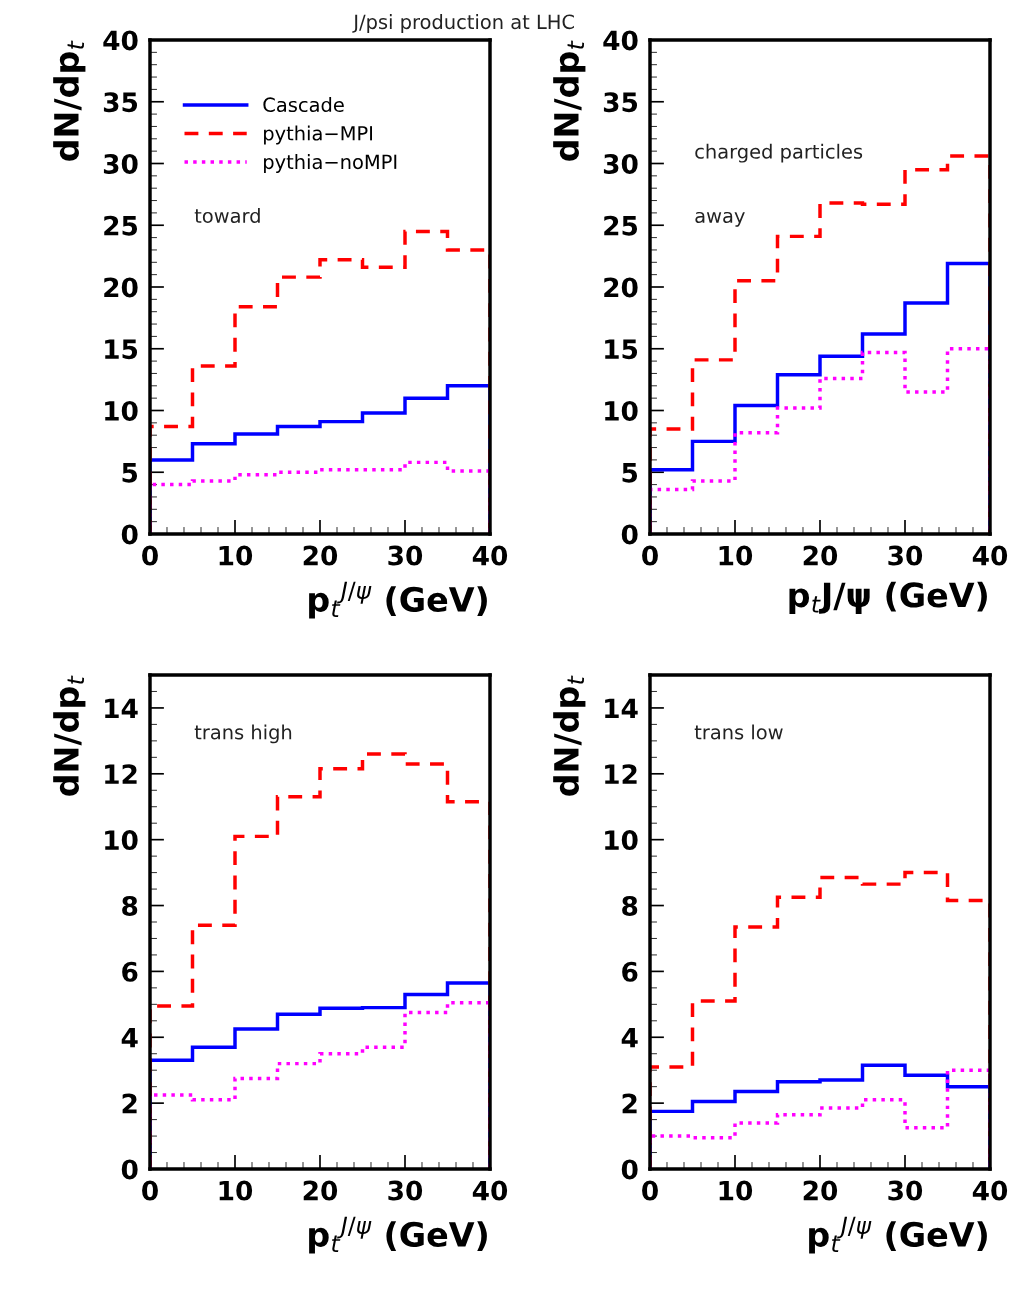 The height and width of the screenshot is (1300, 1022). Describe the element at coordinates (227, 216) in the screenshot. I see `annotation: toward` at that location.